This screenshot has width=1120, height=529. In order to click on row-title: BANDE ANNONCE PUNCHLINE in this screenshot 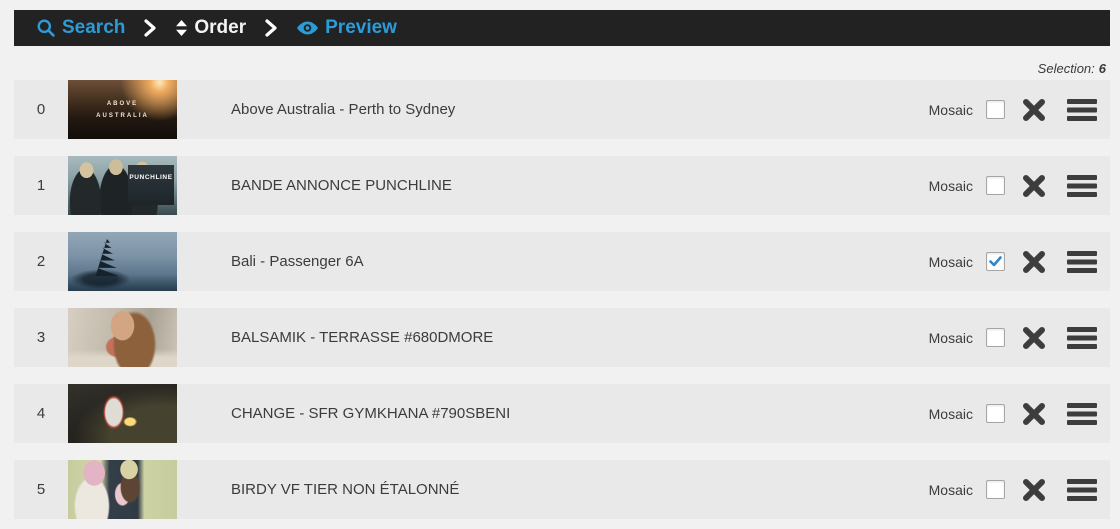, I will do `click(341, 185)`.